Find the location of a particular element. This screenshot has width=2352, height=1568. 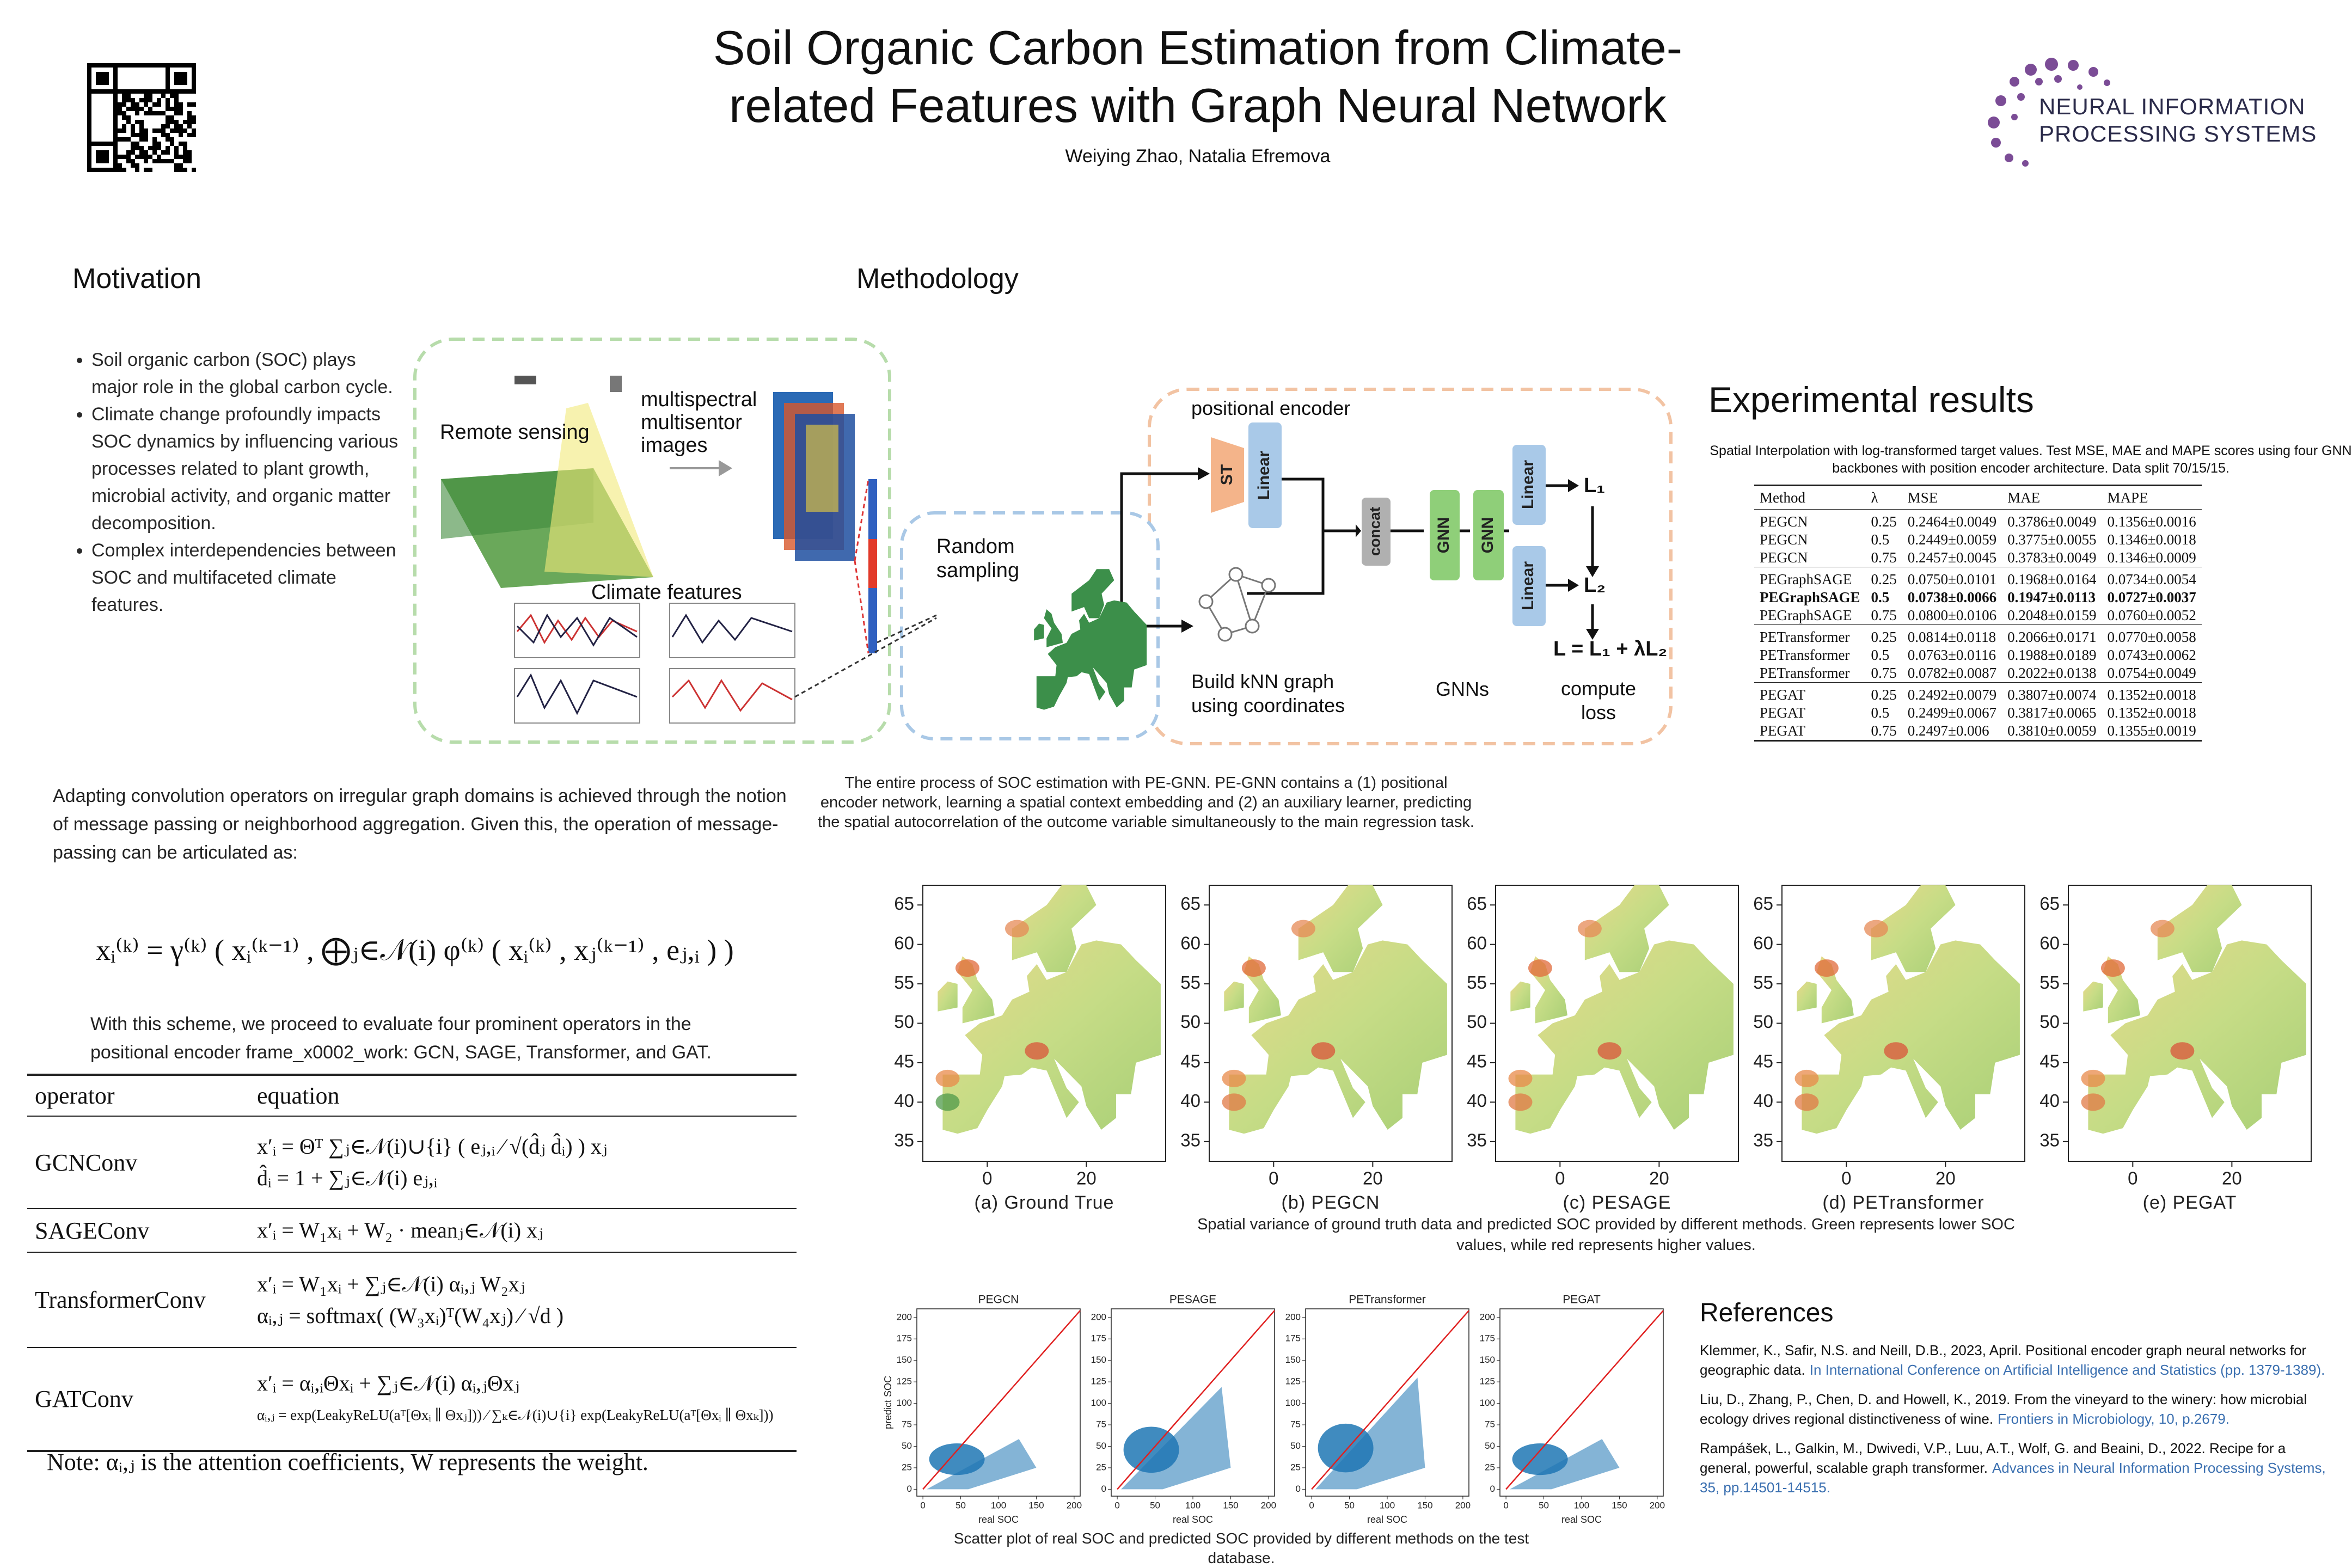

column-header: Method is located at coordinates (1782, 497).